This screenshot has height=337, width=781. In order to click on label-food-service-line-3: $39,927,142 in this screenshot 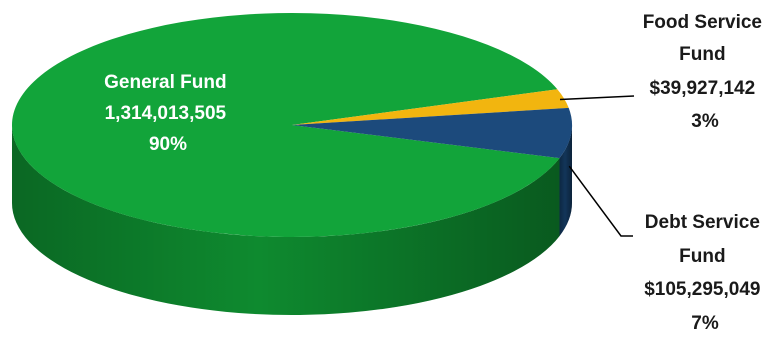, I will do `click(703, 88)`.